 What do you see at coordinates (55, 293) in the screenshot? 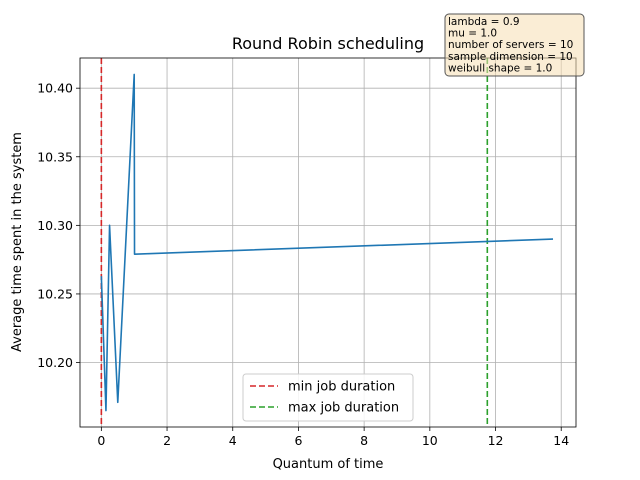
I see `y-tick-label: 10.25` at bounding box center [55, 293].